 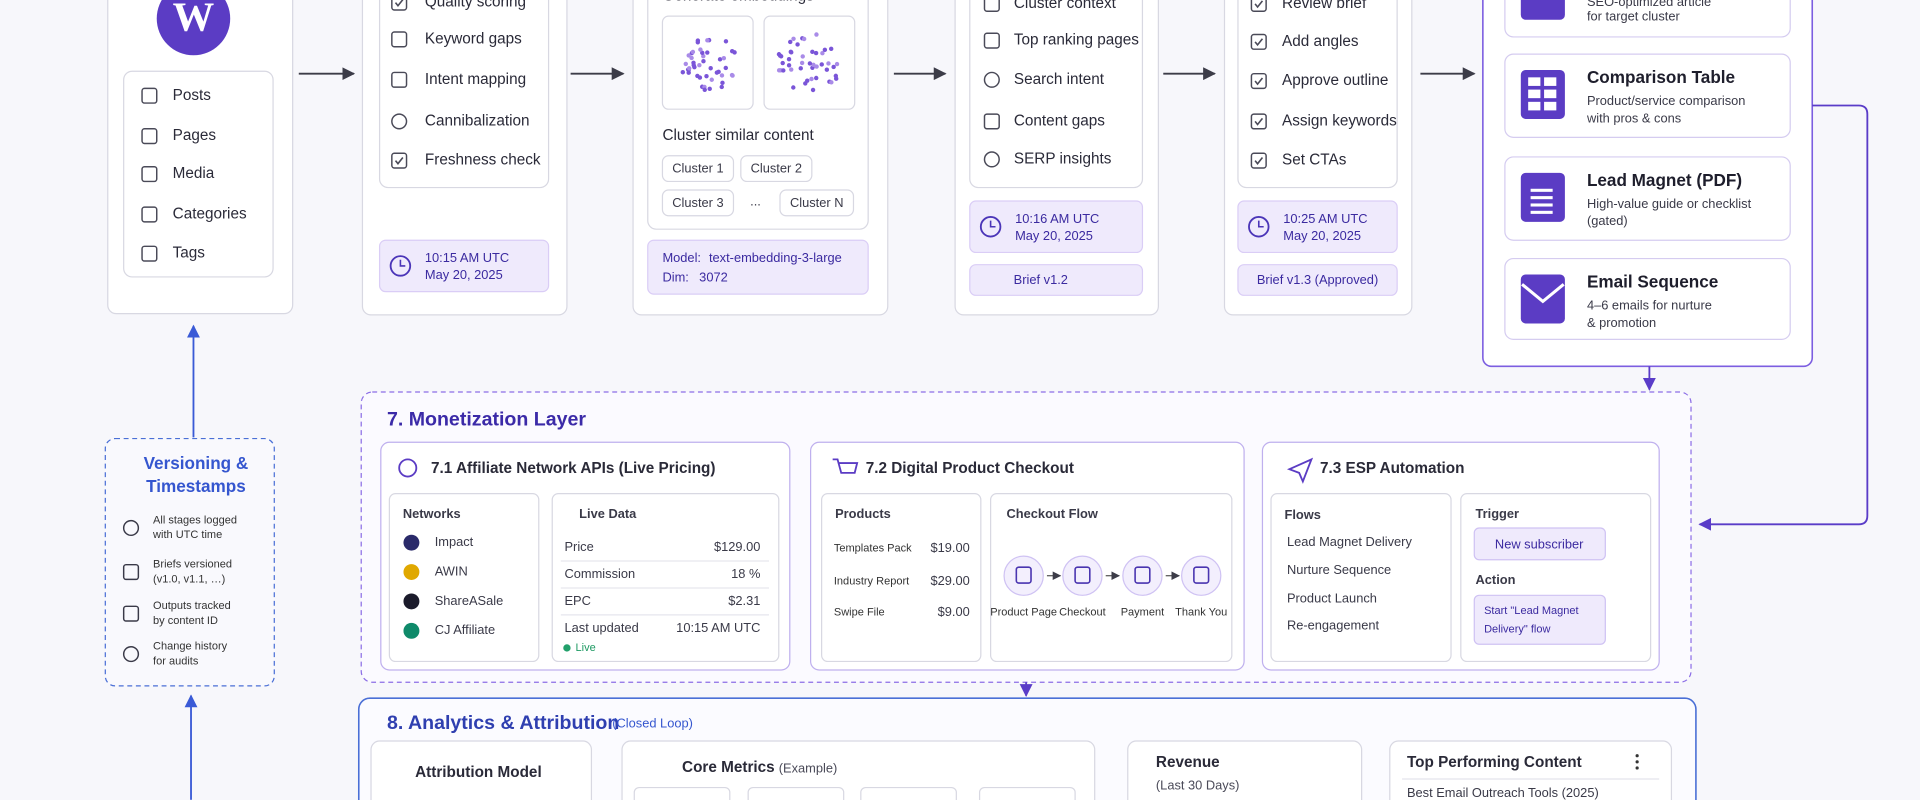 I want to click on flow-name: Product Launch, so click(x=1332, y=597).